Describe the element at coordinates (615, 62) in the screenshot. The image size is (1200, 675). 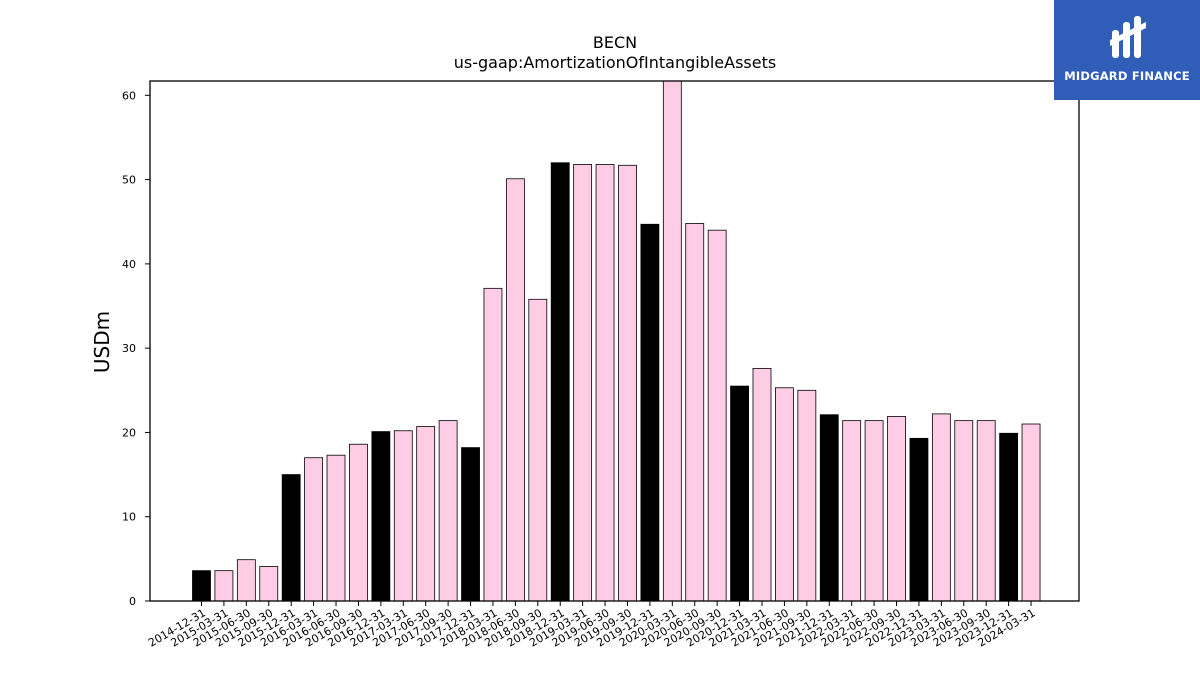
I see `chart-subtitle: us-gaap:AmortizationOfIntangibleAssets` at that location.